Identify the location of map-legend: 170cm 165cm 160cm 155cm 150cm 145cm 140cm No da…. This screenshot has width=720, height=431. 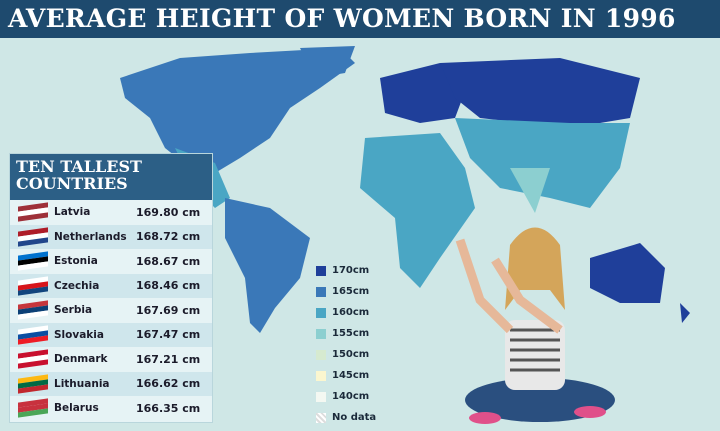
(346, 344).